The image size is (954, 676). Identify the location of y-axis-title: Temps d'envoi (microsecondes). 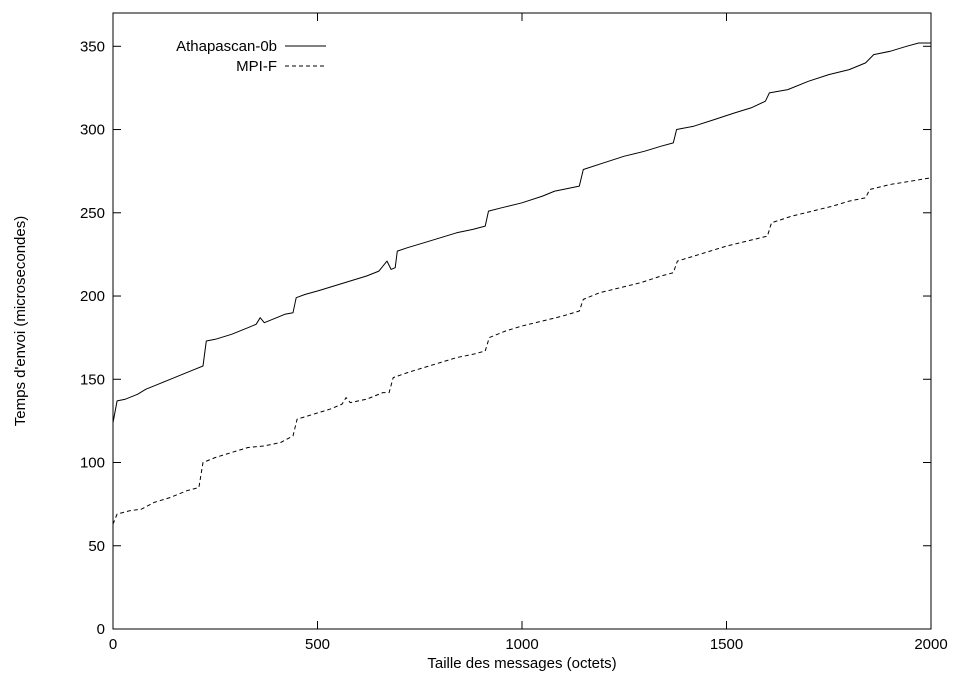
(20, 321).